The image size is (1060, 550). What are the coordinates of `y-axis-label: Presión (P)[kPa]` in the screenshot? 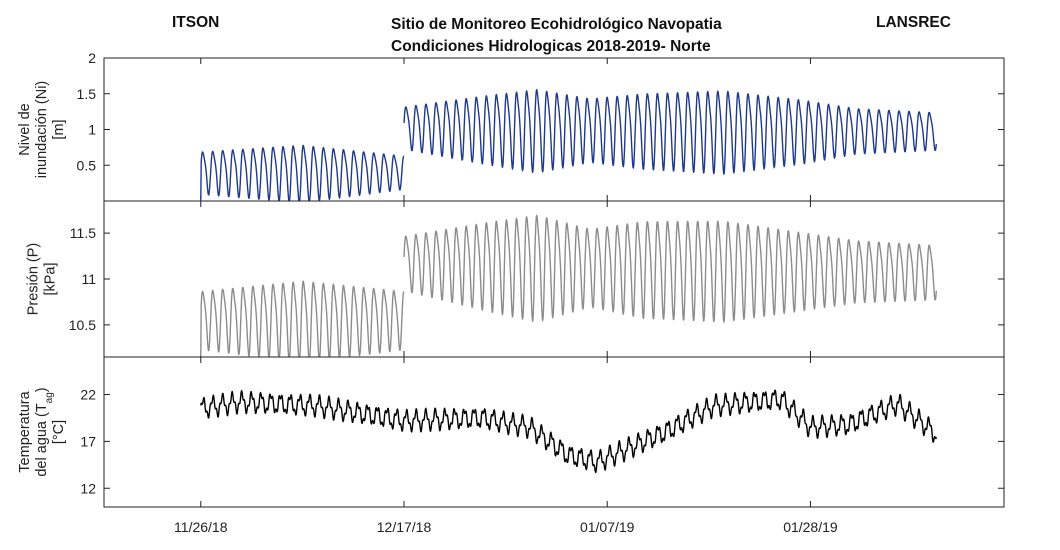 It's located at (42, 279).